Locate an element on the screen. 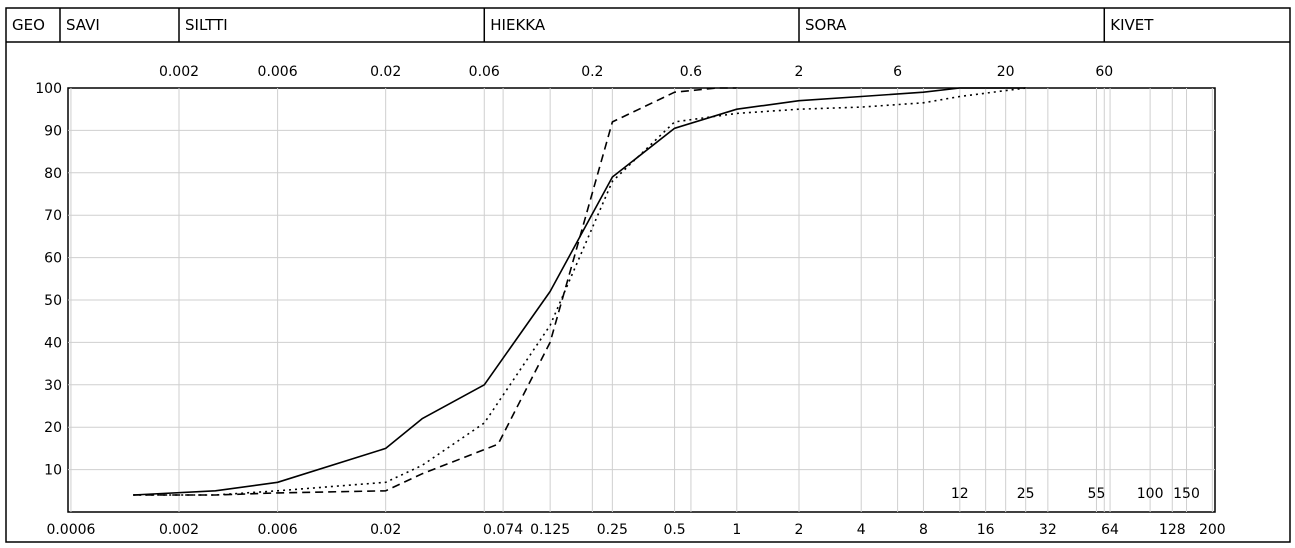 This screenshot has height=548, width=1295. inner-tick-label: 100 is located at coordinates (1150, 494).